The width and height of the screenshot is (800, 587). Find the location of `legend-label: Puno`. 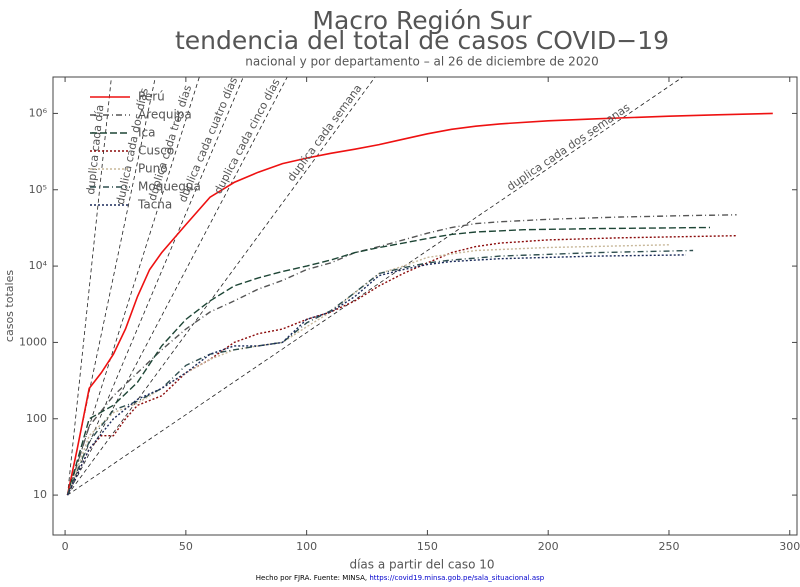

legend-label: Puno is located at coordinates (153, 169).